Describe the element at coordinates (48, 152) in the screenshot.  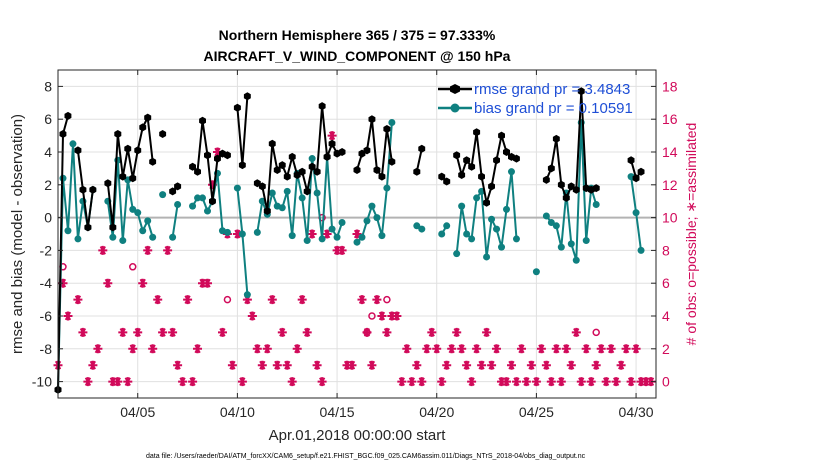
I see `y-left-tick-label: 4` at that location.